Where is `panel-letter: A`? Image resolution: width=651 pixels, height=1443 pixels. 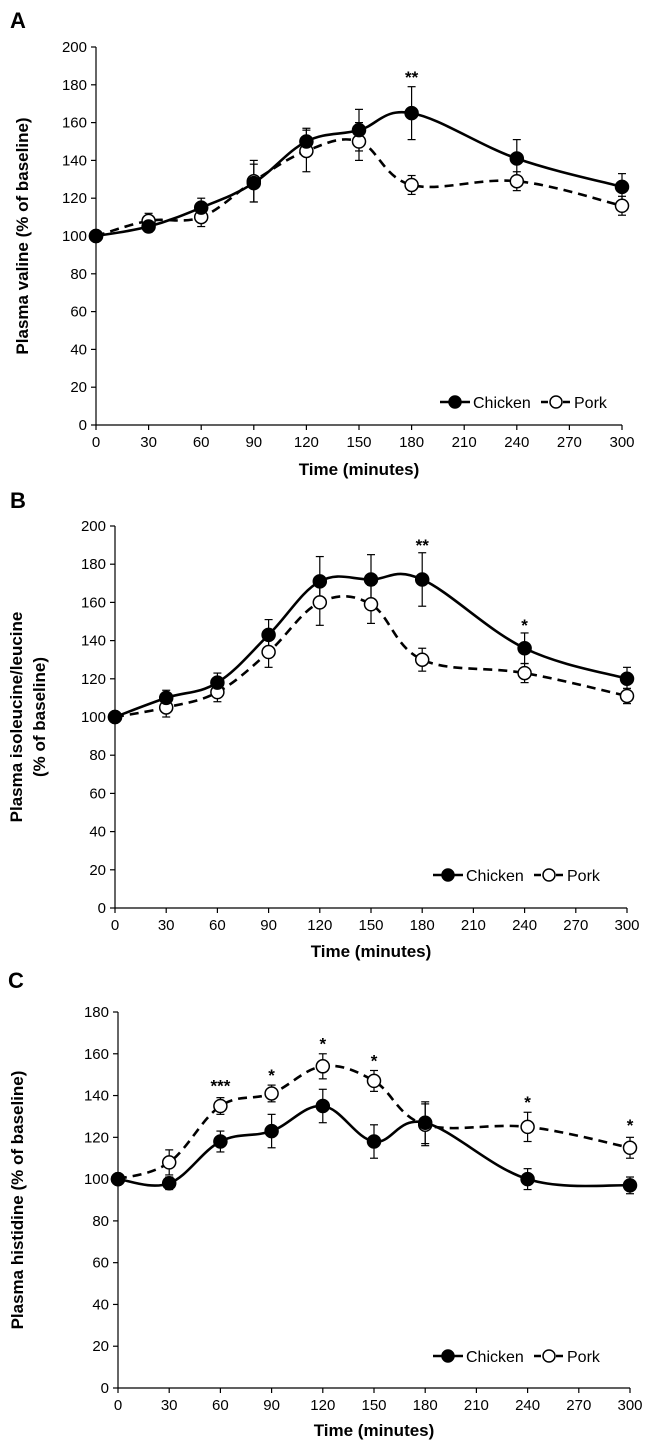 panel-letter: A is located at coordinates (18, 20).